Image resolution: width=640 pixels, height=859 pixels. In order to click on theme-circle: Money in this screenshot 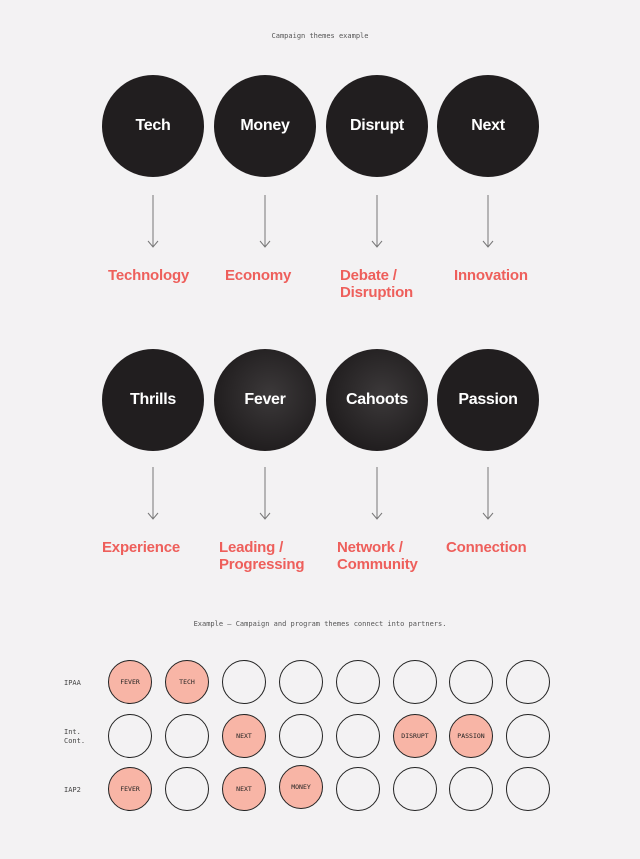, I will do `click(265, 126)`.